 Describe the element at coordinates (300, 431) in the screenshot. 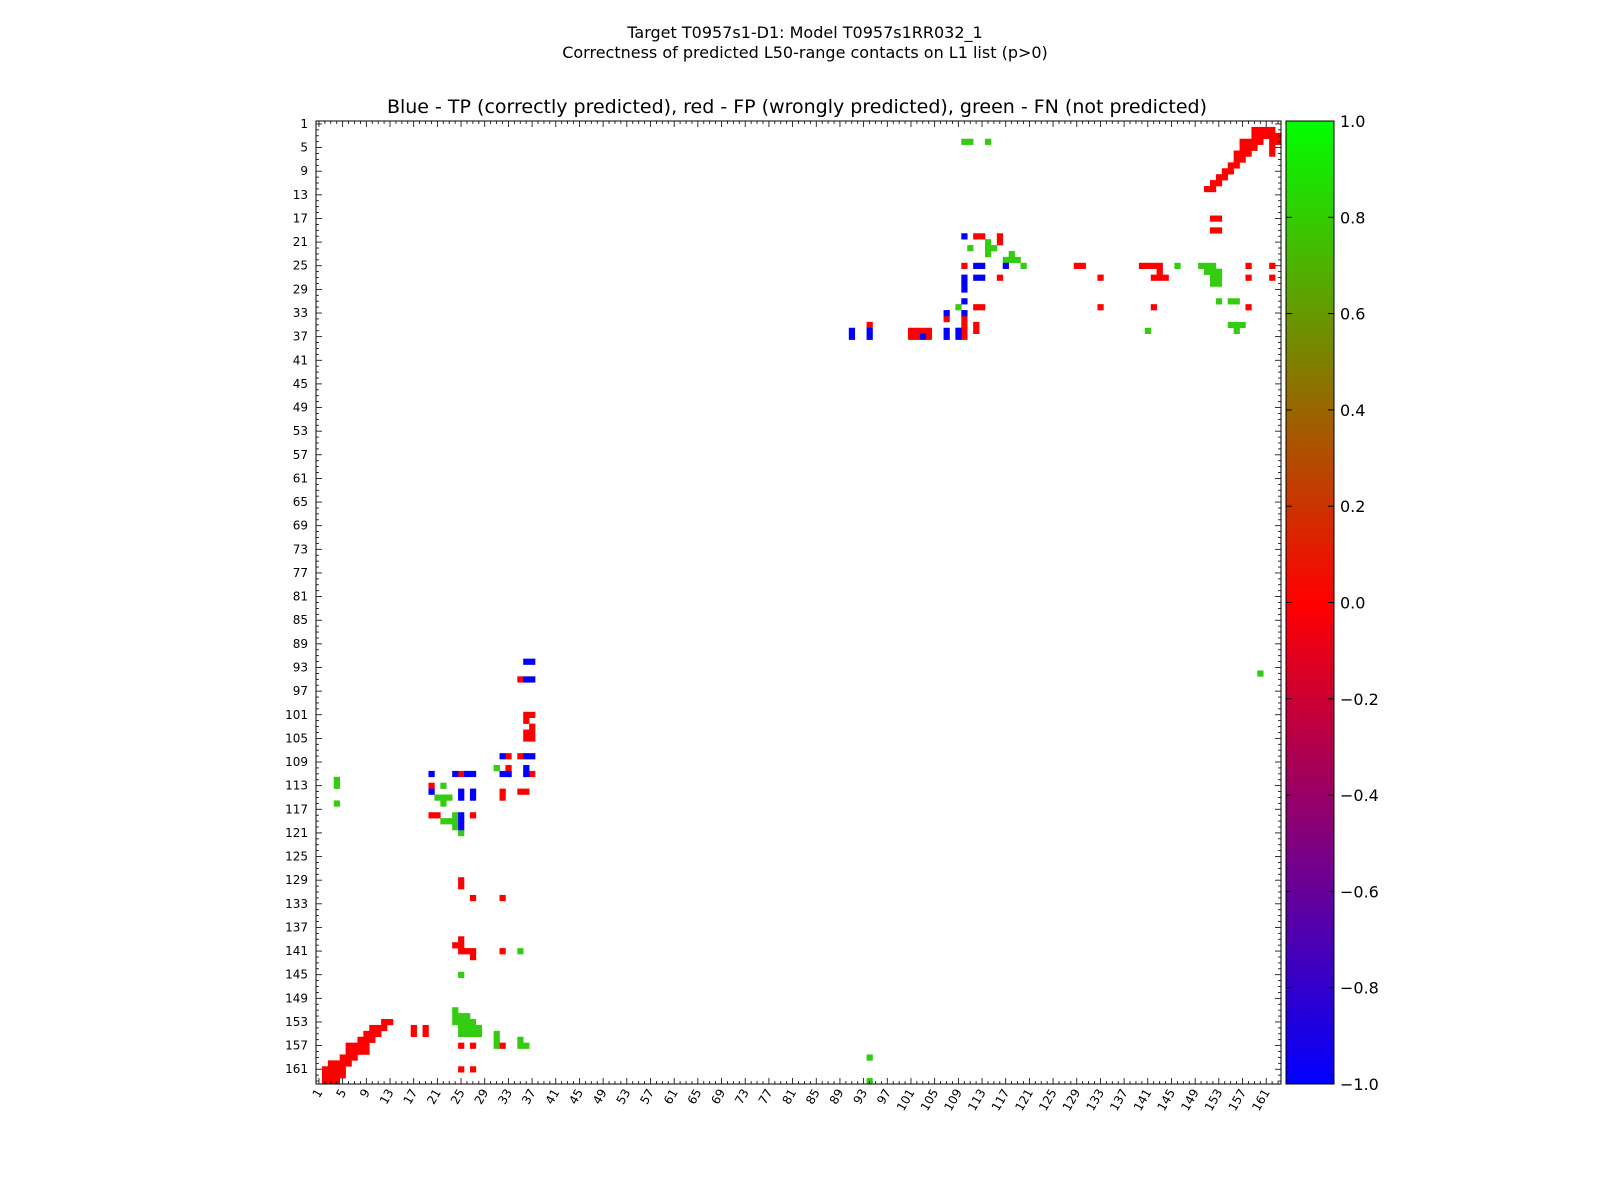

I see `y-tick-label: 53` at that location.